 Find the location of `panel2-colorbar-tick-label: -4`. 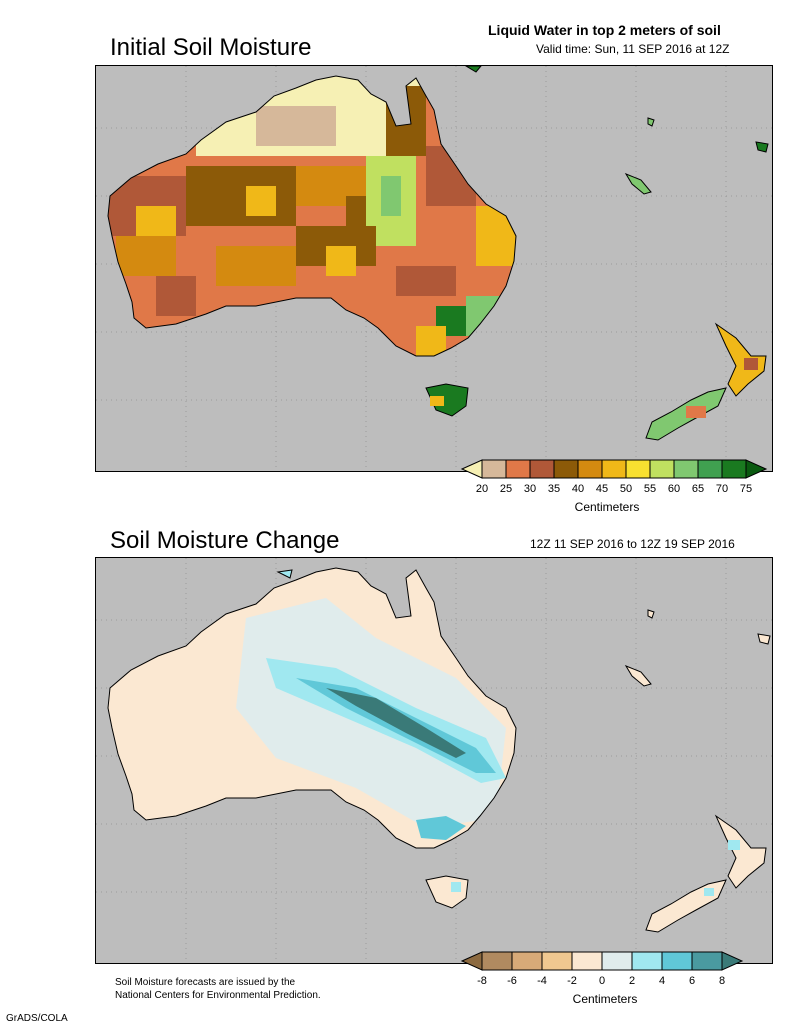

panel2-colorbar-tick-label: -4 is located at coordinates (542, 981).